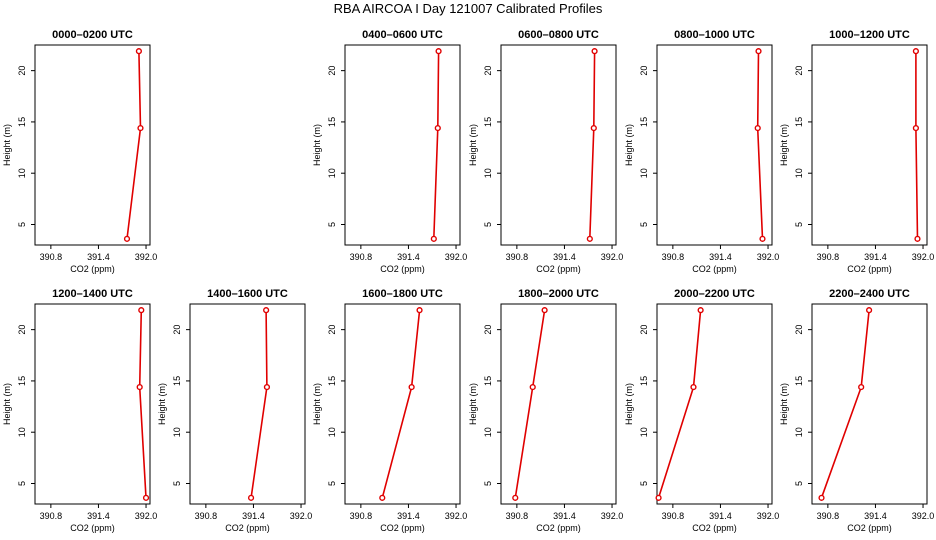 The image size is (936, 540). What do you see at coordinates (92, 294) in the screenshot?
I see `panel-title: 1200–1400 UTC` at bounding box center [92, 294].